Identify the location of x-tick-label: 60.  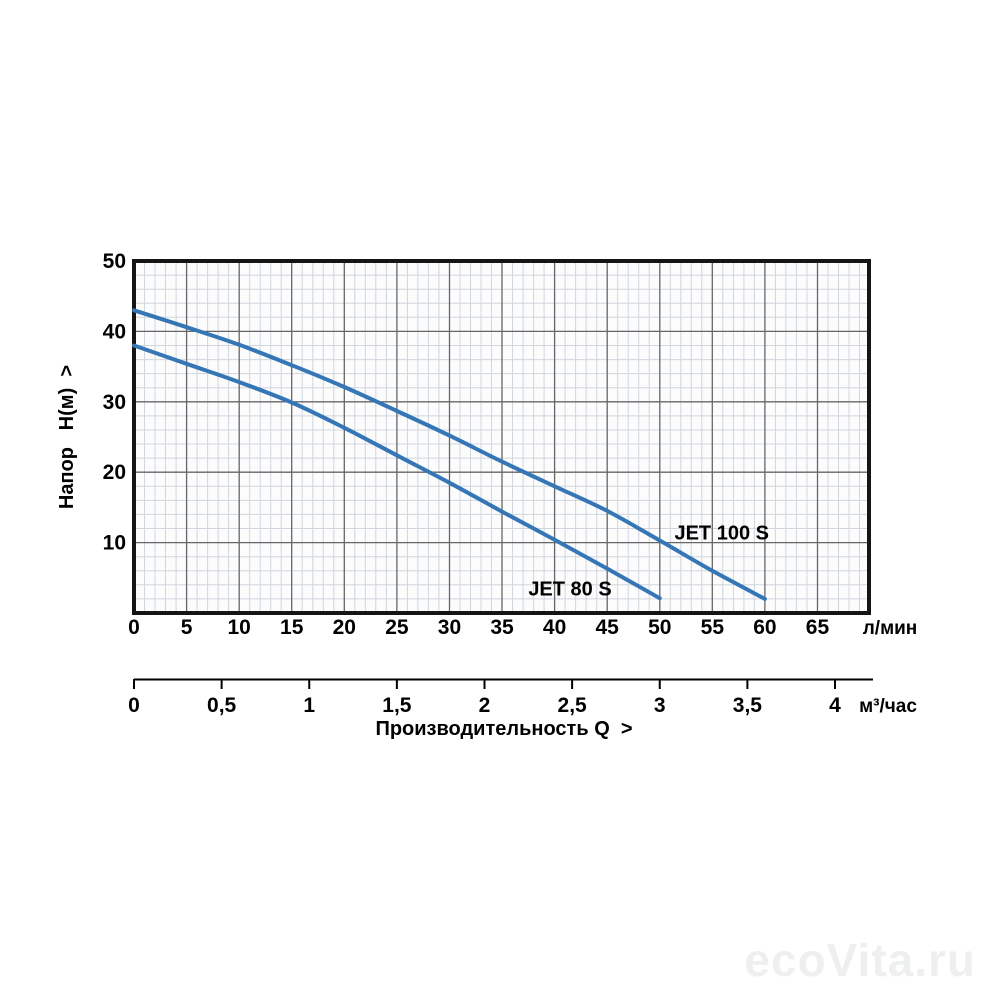
(764, 627).